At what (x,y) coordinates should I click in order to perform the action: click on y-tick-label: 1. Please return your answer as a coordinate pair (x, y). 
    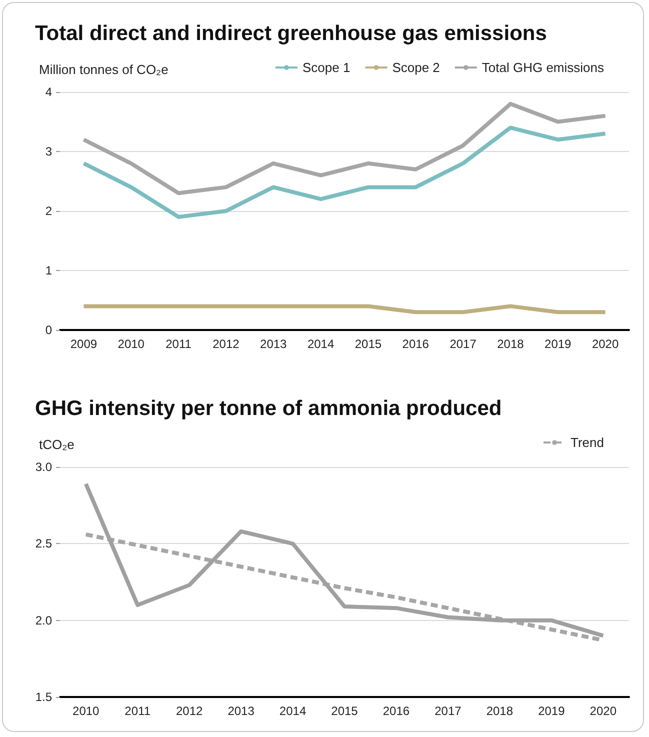
    Looking at the image, I should click on (48, 271).